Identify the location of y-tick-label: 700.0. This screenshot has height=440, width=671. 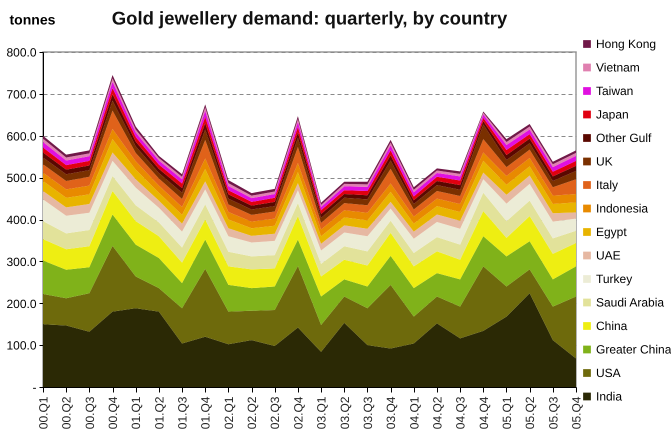
(21, 94).